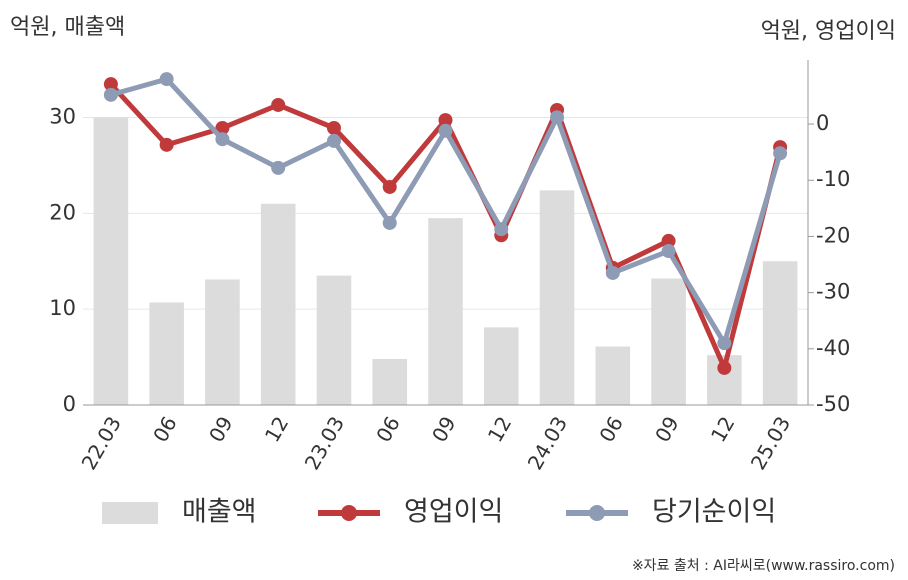  I want to click on y2-tick-label: -30, so click(833, 292).